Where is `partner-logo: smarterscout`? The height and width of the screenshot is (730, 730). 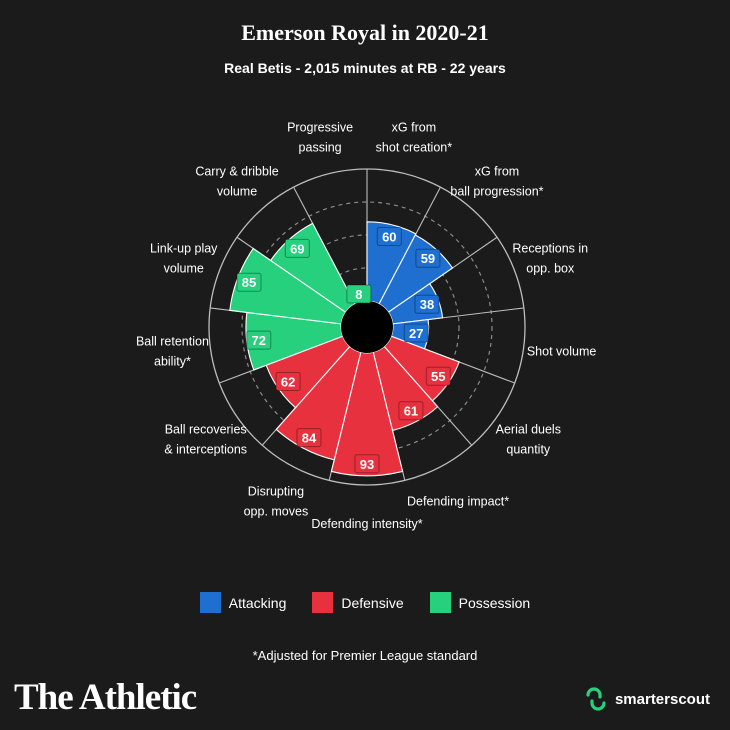
partner-logo: smarterscout is located at coordinates (646, 699).